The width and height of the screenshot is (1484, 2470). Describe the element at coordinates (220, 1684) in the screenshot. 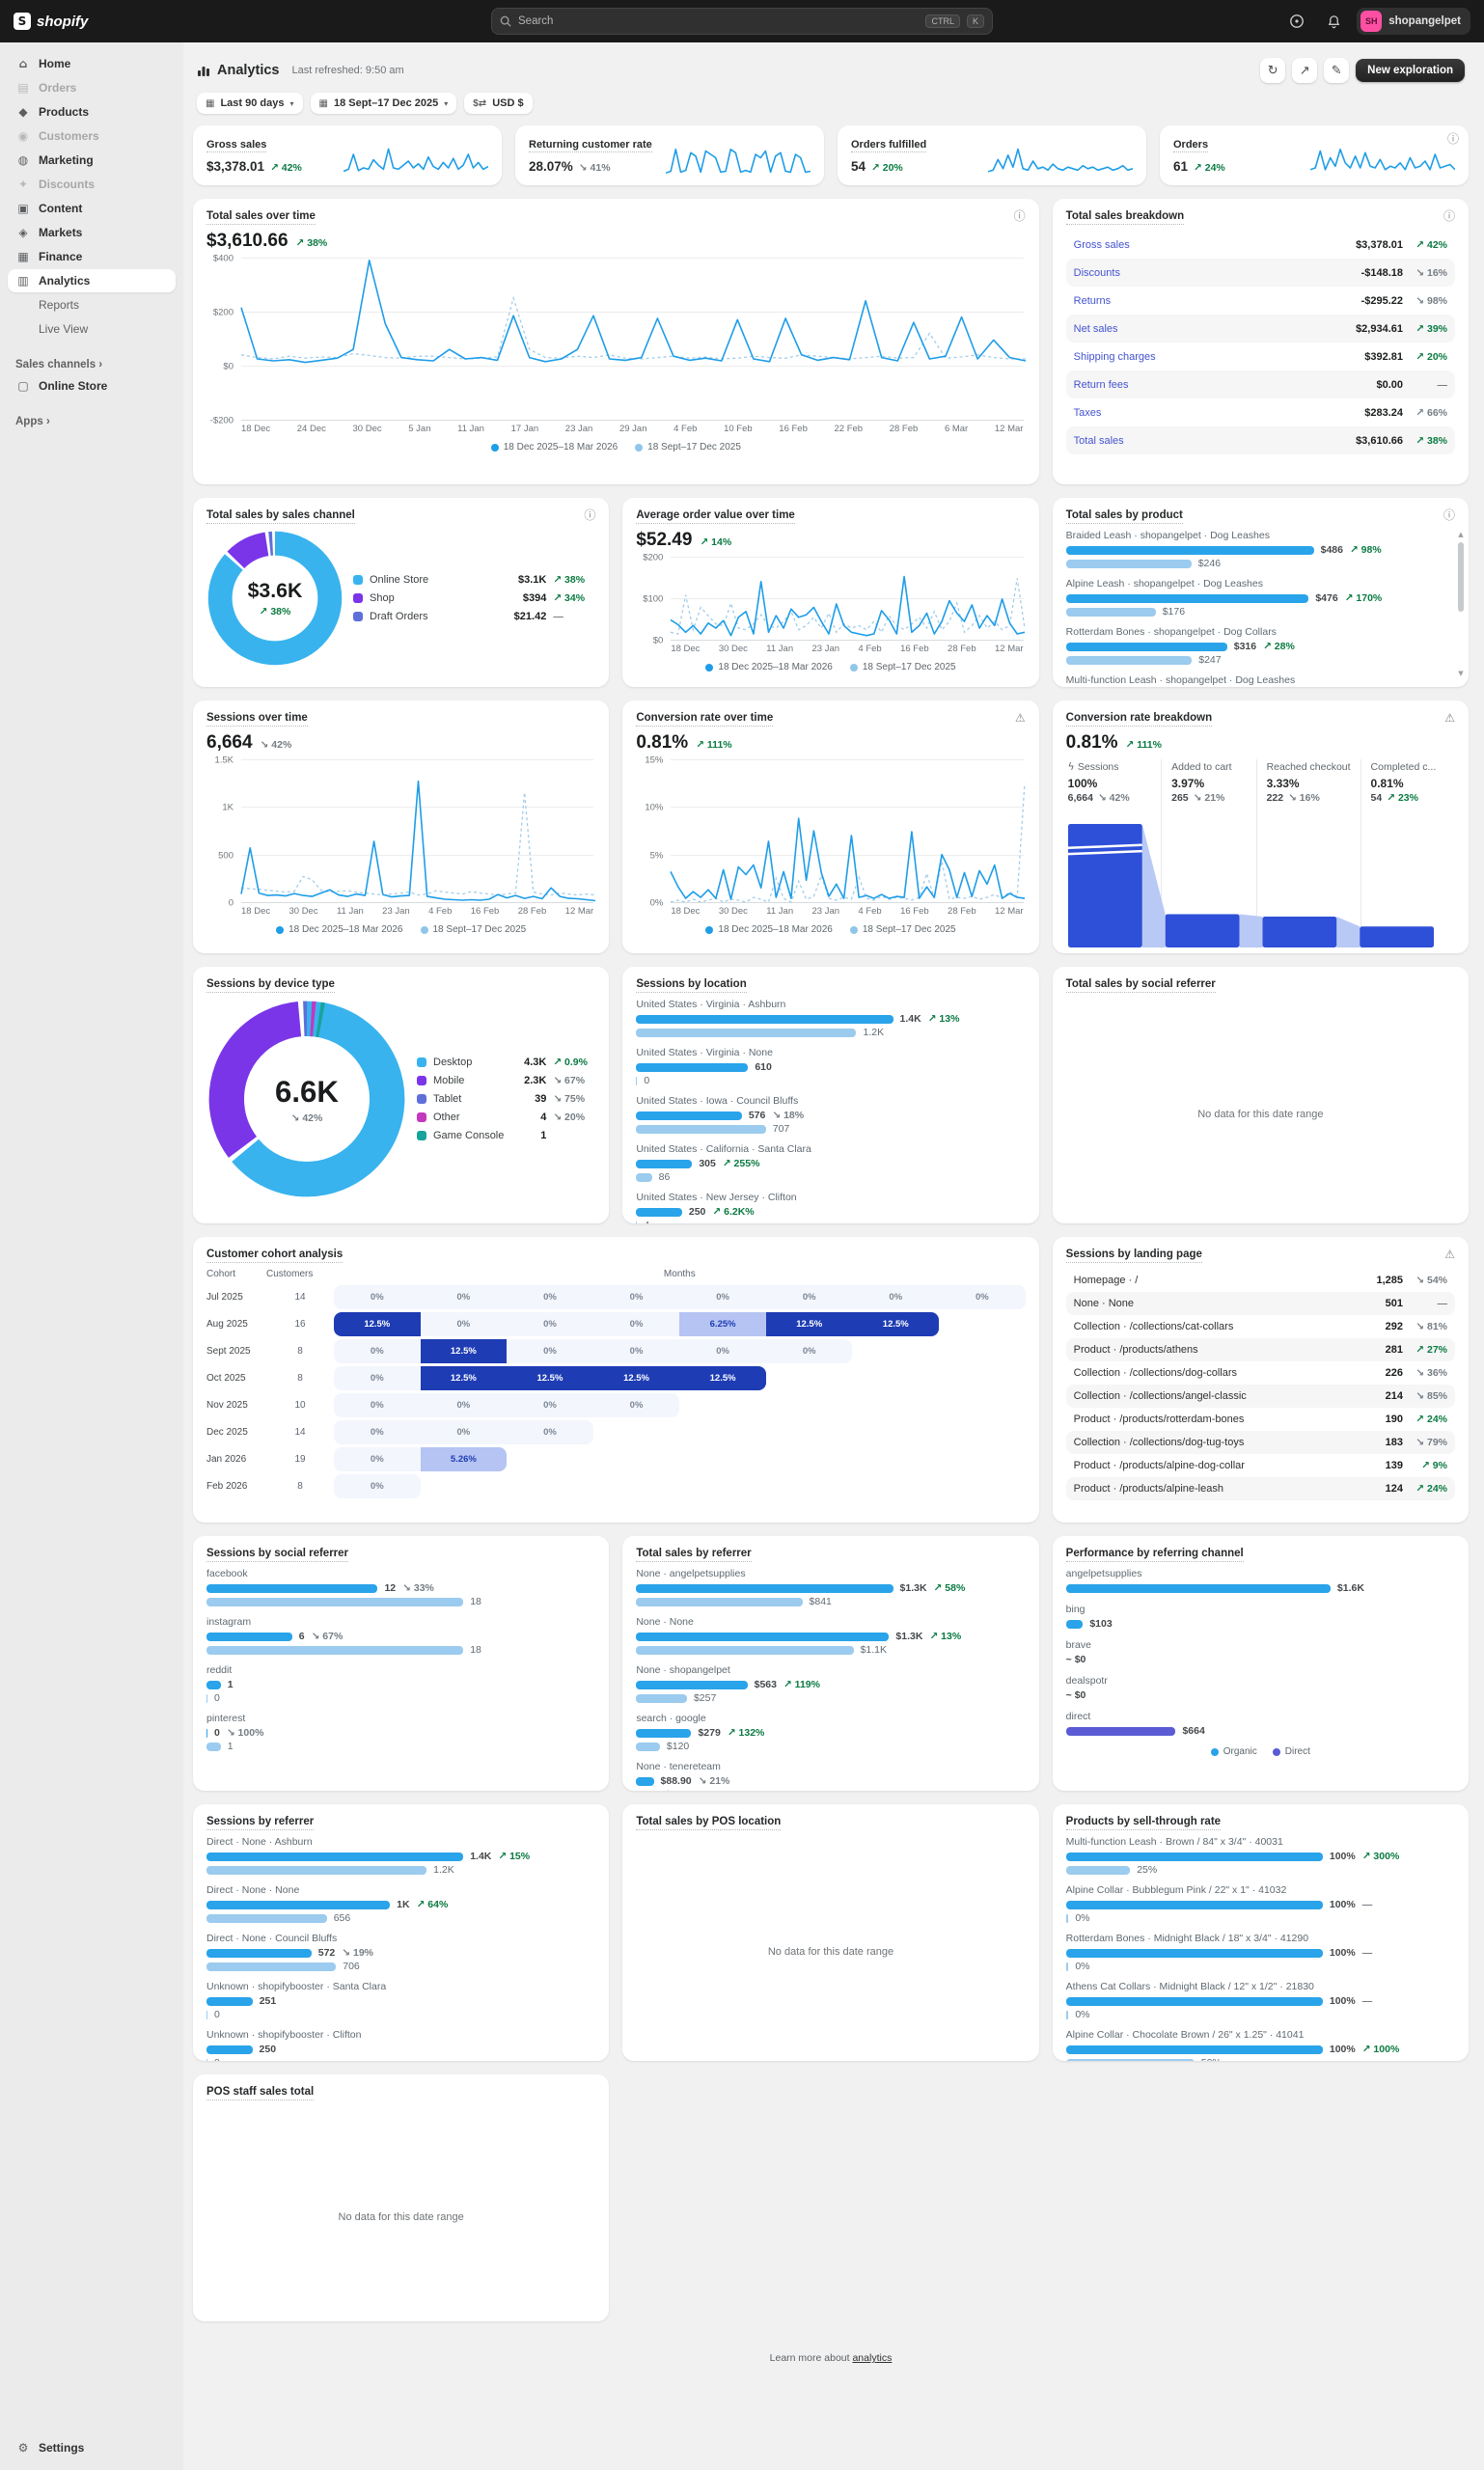

I see `bar-item: reddit 1 0` at that location.